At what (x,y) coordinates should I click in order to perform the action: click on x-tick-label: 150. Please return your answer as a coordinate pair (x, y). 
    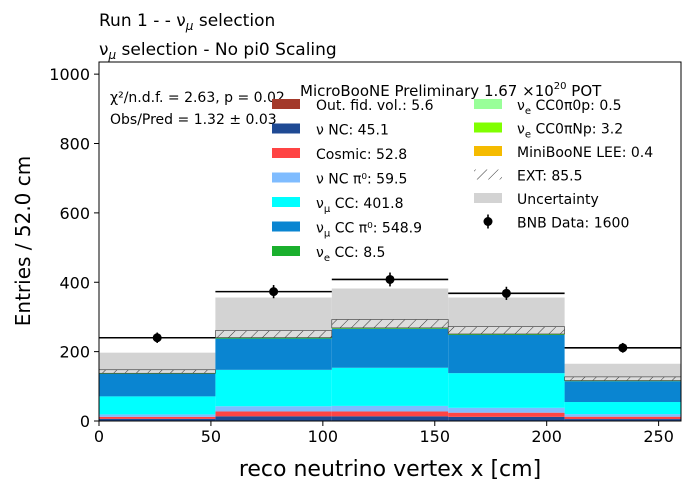
    Looking at the image, I should click on (434, 436).